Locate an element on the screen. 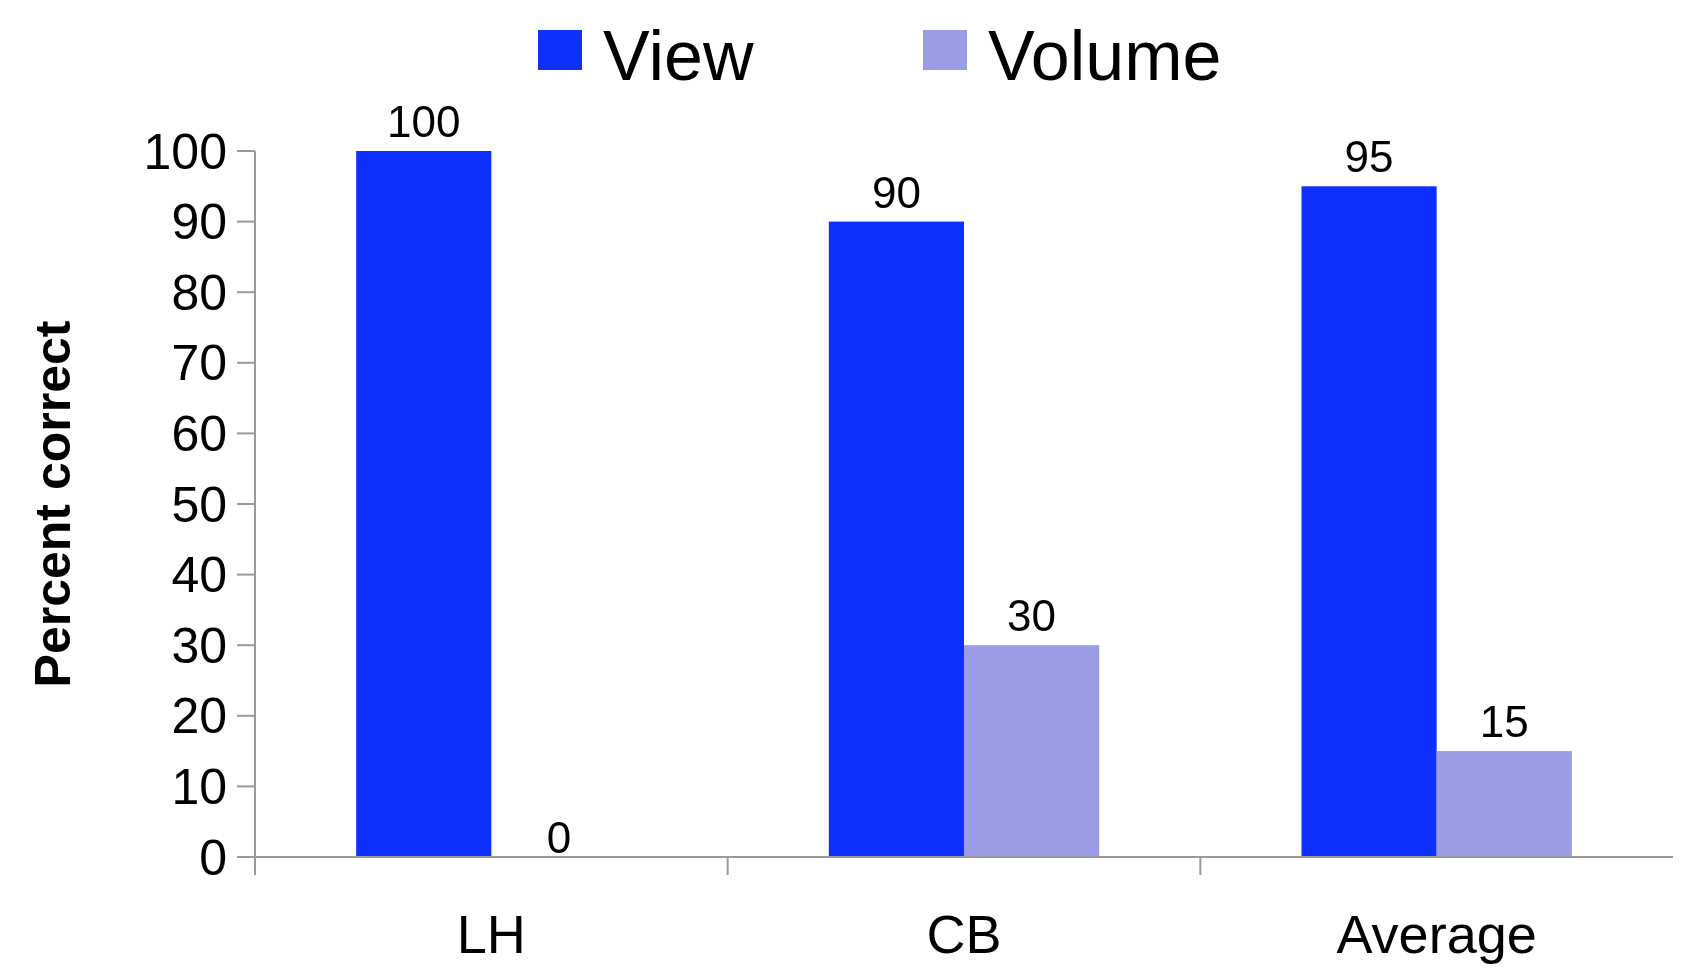 This screenshot has height=979, width=1681. x-tick-label: Average is located at coordinates (1436, 934).